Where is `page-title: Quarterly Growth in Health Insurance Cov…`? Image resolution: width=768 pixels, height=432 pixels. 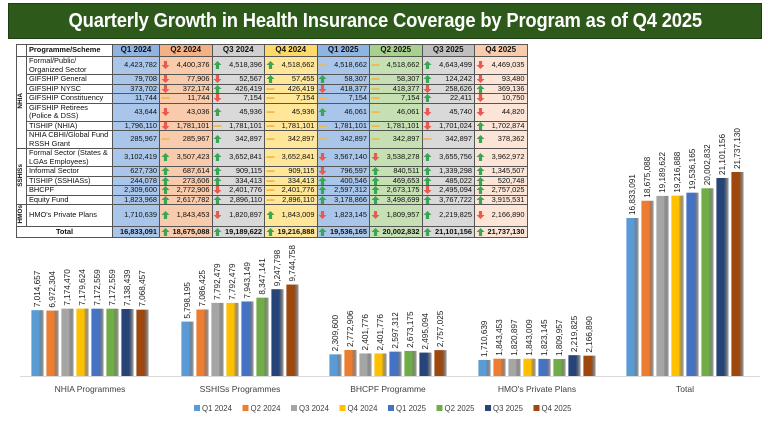
page-title: Quarterly Growth in Health Insurance Cov… is located at coordinates (385, 20).